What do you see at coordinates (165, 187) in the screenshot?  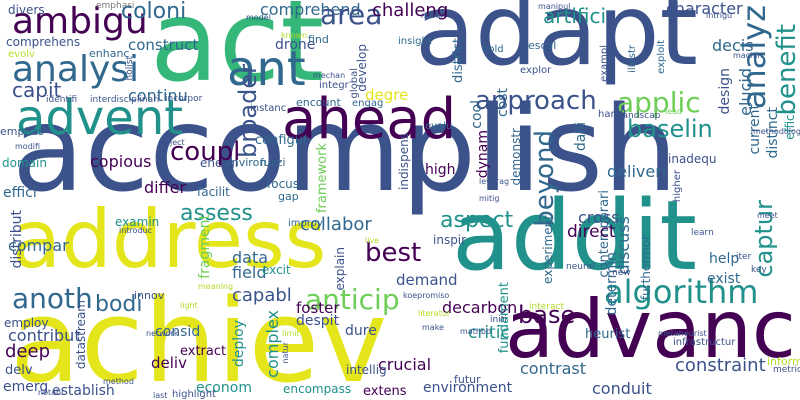 I see `cloud-word: differ` at bounding box center [165, 187].